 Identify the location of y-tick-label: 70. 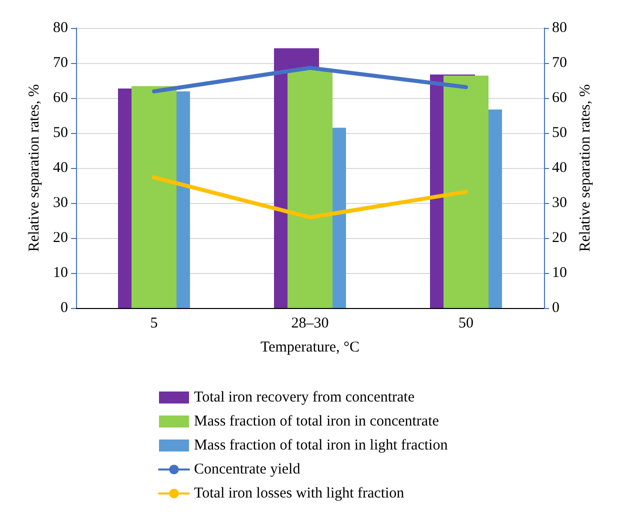
(60, 63).